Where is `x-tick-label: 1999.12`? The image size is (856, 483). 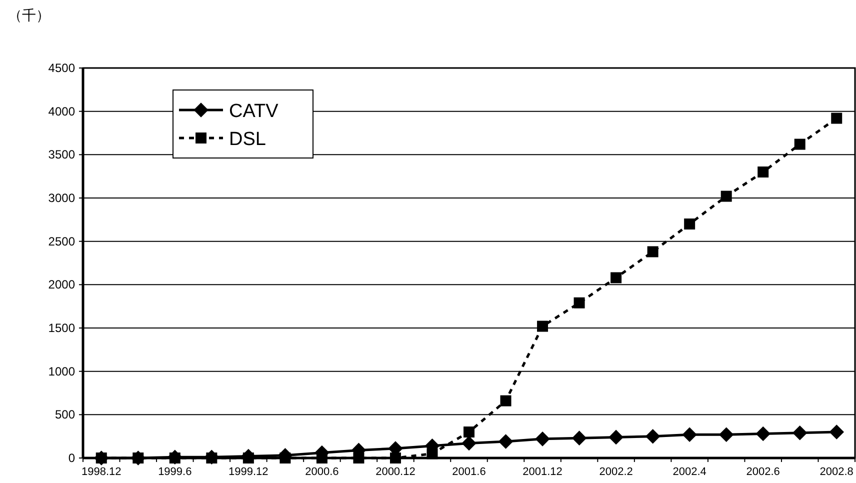
x-tick-label: 1999.12 is located at coordinates (248, 472).